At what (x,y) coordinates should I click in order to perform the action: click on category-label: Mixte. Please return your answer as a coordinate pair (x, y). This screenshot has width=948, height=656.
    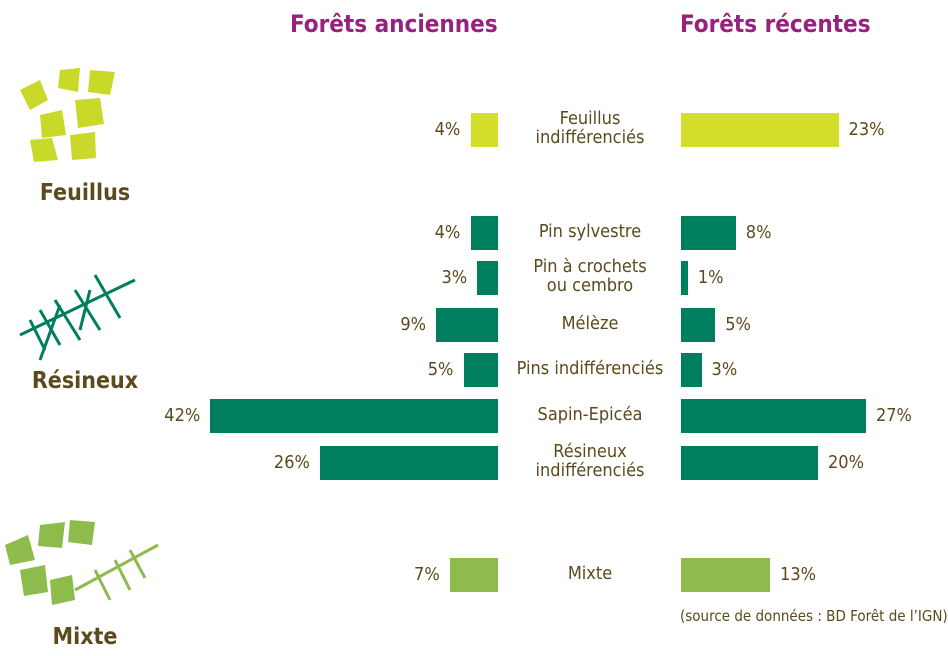
    Looking at the image, I should click on (590, 573).